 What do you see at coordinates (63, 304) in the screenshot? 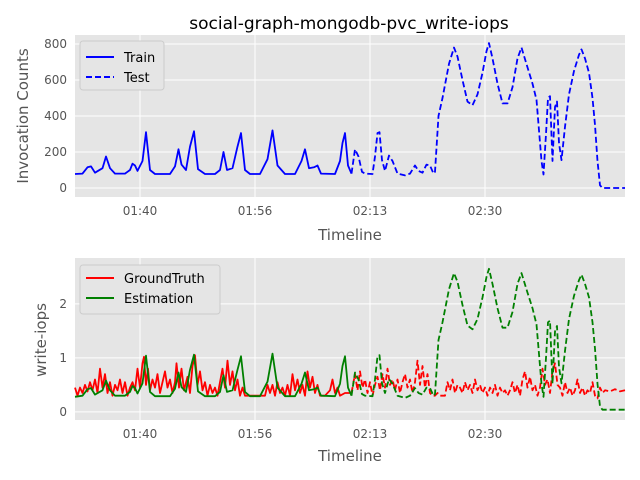
I see `bottom-y-tick-label: 2` at bounding box center [63, 304].